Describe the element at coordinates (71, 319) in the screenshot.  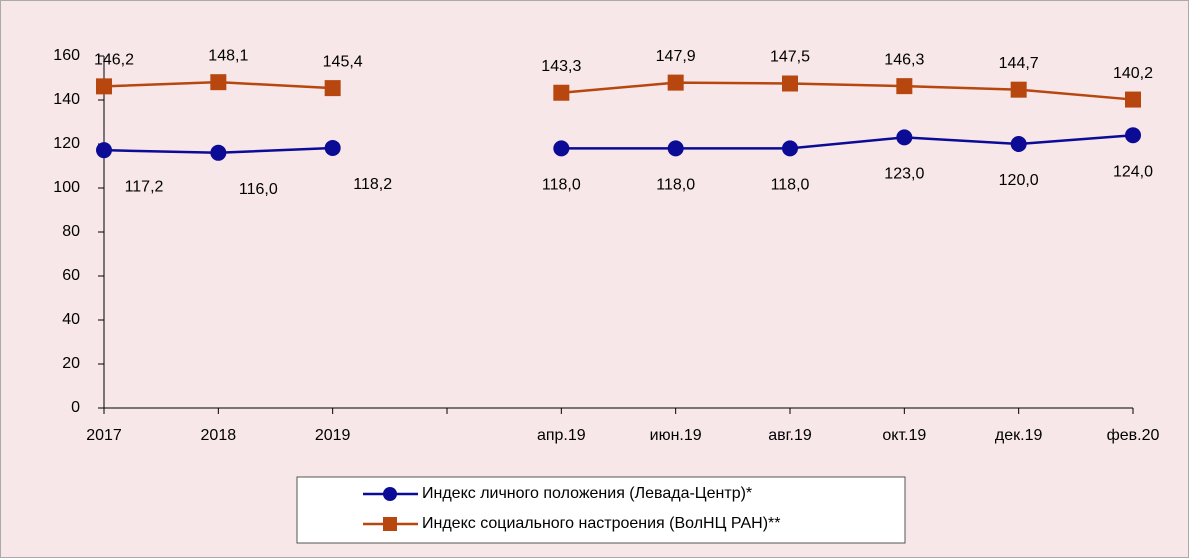
I see `y-tick-label: 40` at that location.